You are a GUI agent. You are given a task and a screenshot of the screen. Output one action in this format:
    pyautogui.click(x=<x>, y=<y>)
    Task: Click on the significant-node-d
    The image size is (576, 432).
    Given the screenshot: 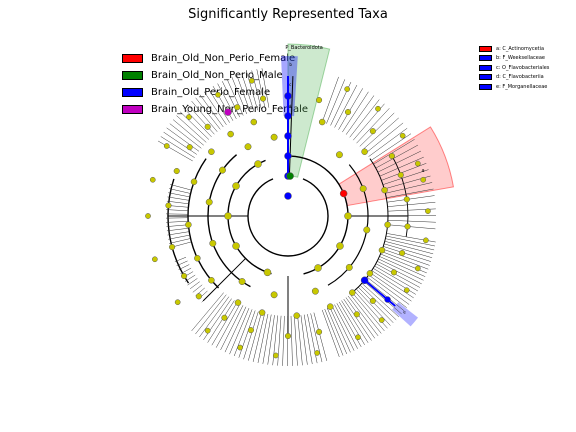 What is the action you would take?
    pyautogui.click(x=288, y=196)
    